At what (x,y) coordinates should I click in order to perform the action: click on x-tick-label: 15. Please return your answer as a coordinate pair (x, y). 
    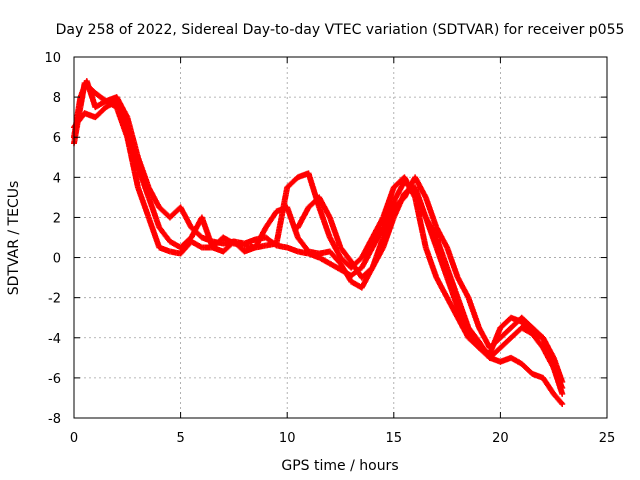
    Looking at the image, I should click on (394, 438).